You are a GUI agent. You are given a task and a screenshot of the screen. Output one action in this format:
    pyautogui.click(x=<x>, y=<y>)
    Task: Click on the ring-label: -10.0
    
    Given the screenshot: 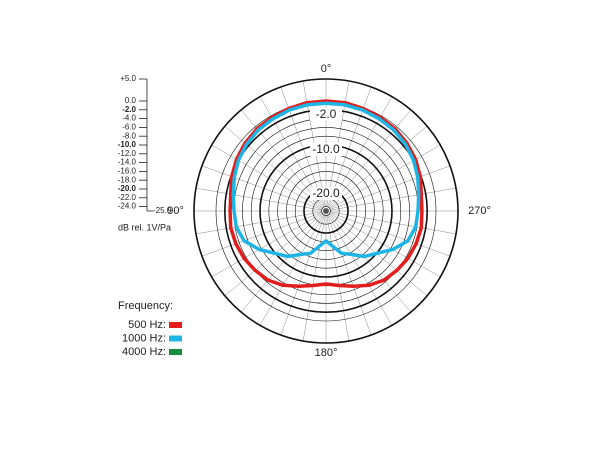 What is the action you would take?
    pyautogui.click(x=326, y=149)
    